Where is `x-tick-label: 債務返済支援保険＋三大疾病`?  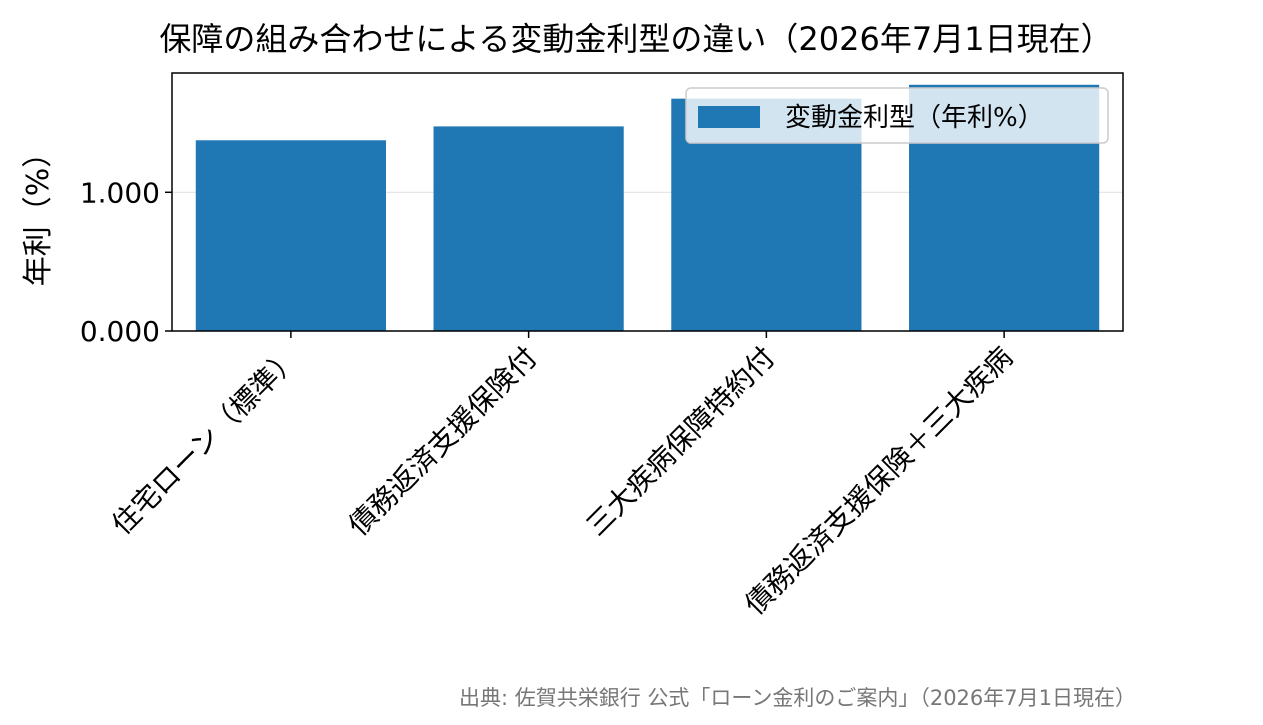 x-tick-label: 債務返済支援保険＋三大疾病 is located at coordinates (878, 481).